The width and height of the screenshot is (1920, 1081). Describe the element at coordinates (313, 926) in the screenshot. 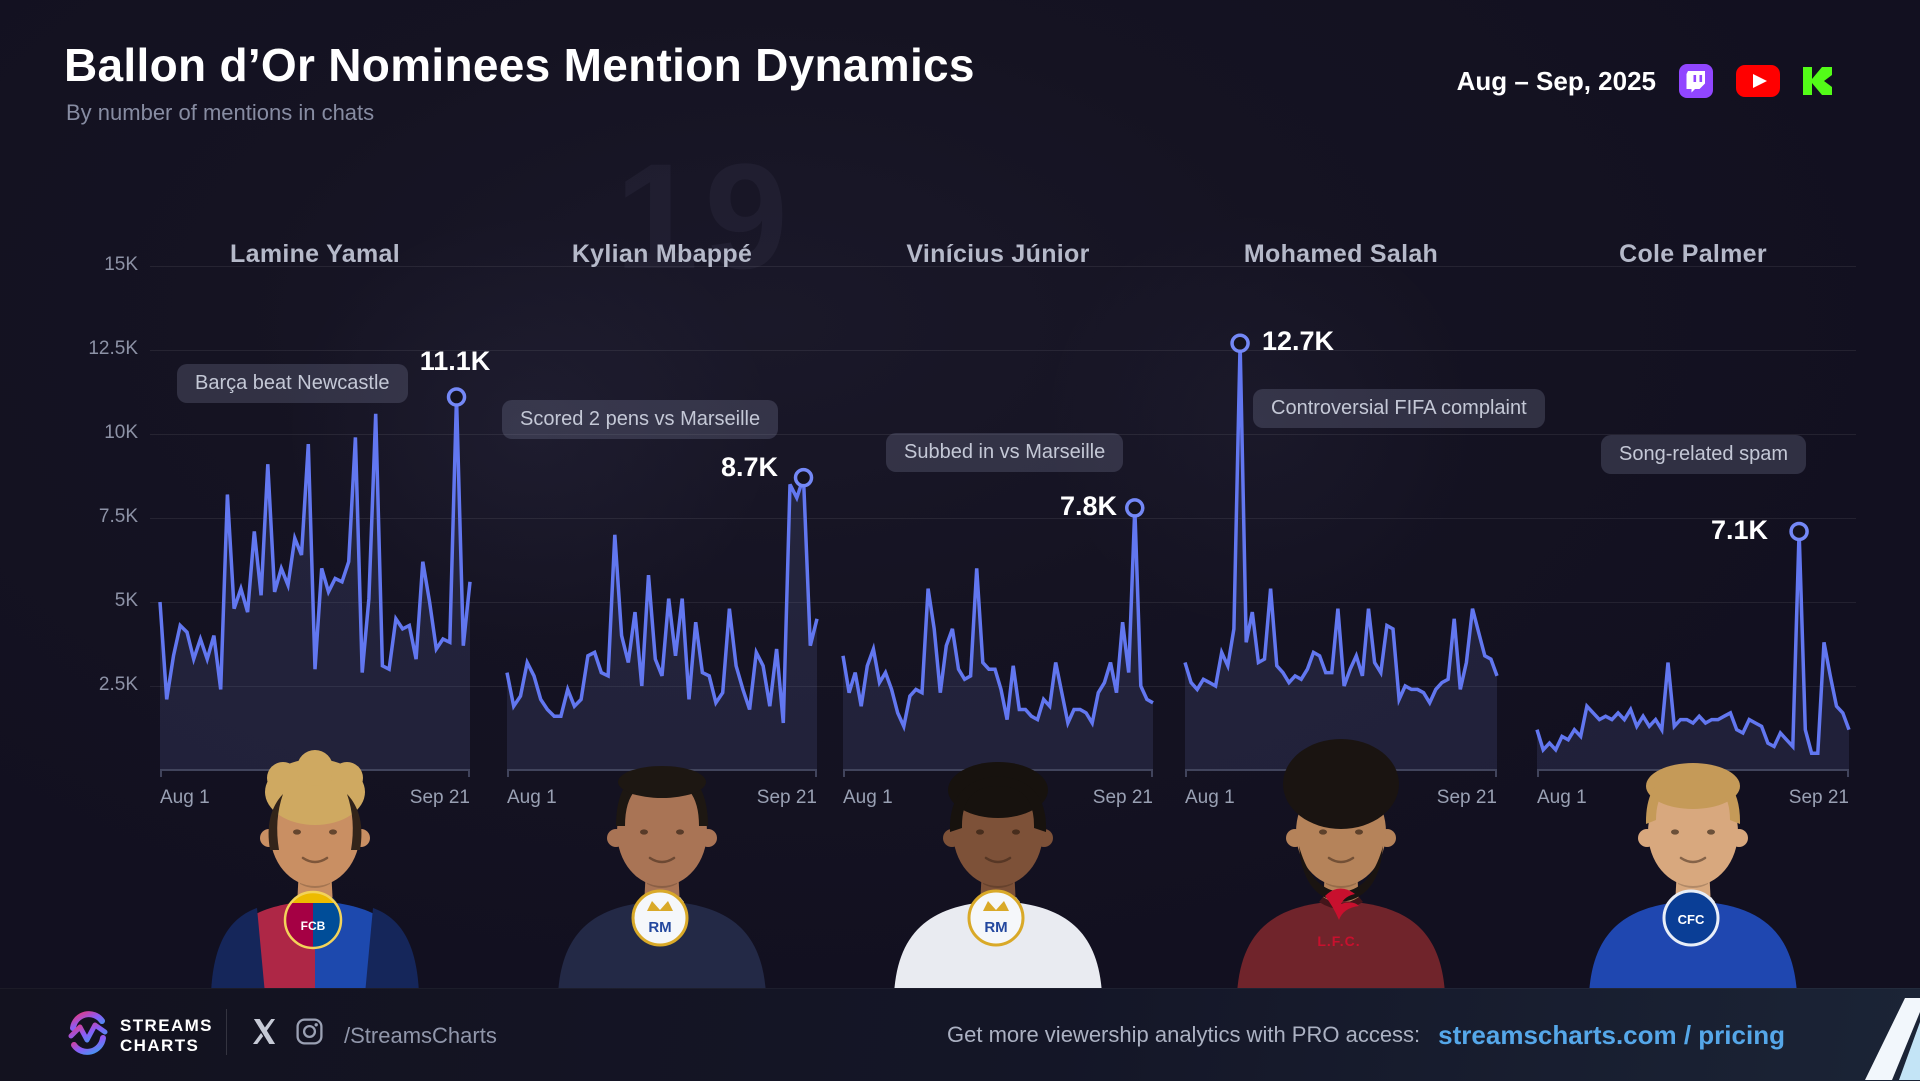

I see `svg-text: FCB` at that location.